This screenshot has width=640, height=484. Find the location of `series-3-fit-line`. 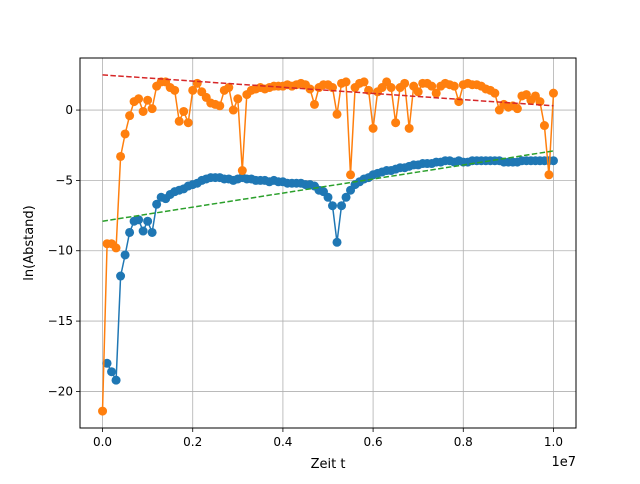

series-3-fit-line is located at coordinates (328, 186).